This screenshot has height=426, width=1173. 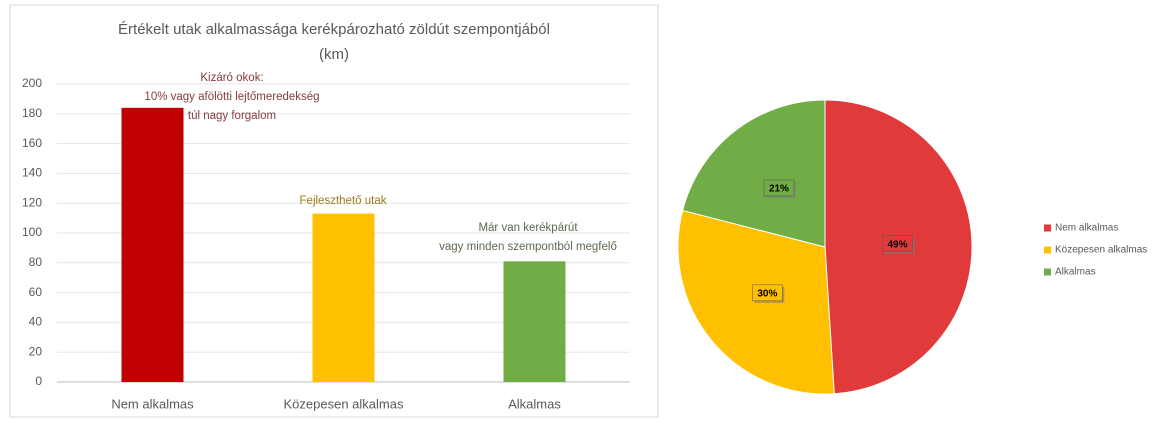 I want to click on y-tick-label: 20, so click(x=36, y=351).